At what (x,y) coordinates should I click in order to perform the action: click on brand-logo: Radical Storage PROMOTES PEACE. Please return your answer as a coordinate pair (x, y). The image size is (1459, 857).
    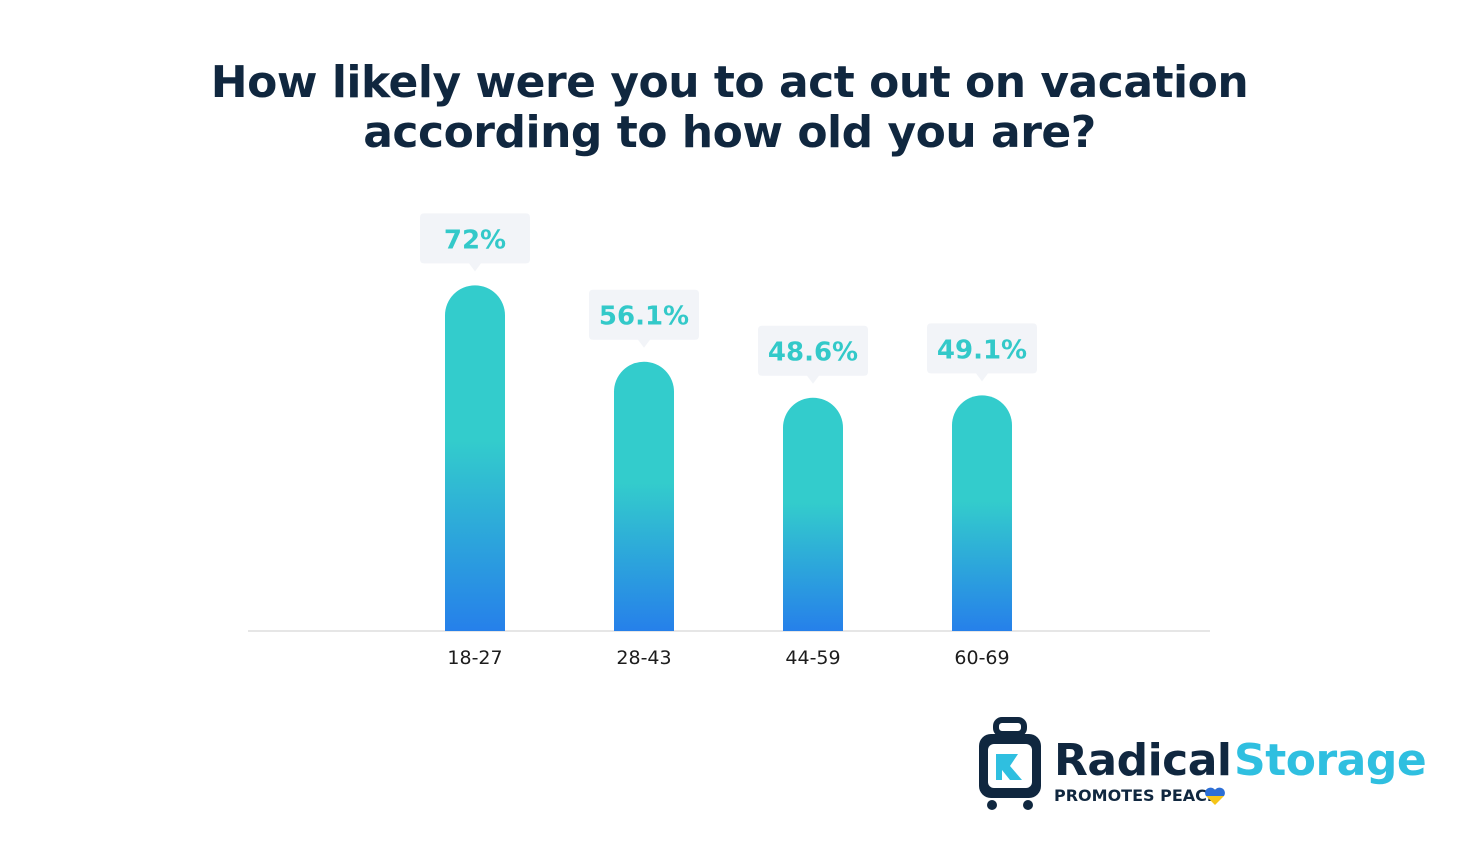
    Looking at the image, I should click on (1201, 764).